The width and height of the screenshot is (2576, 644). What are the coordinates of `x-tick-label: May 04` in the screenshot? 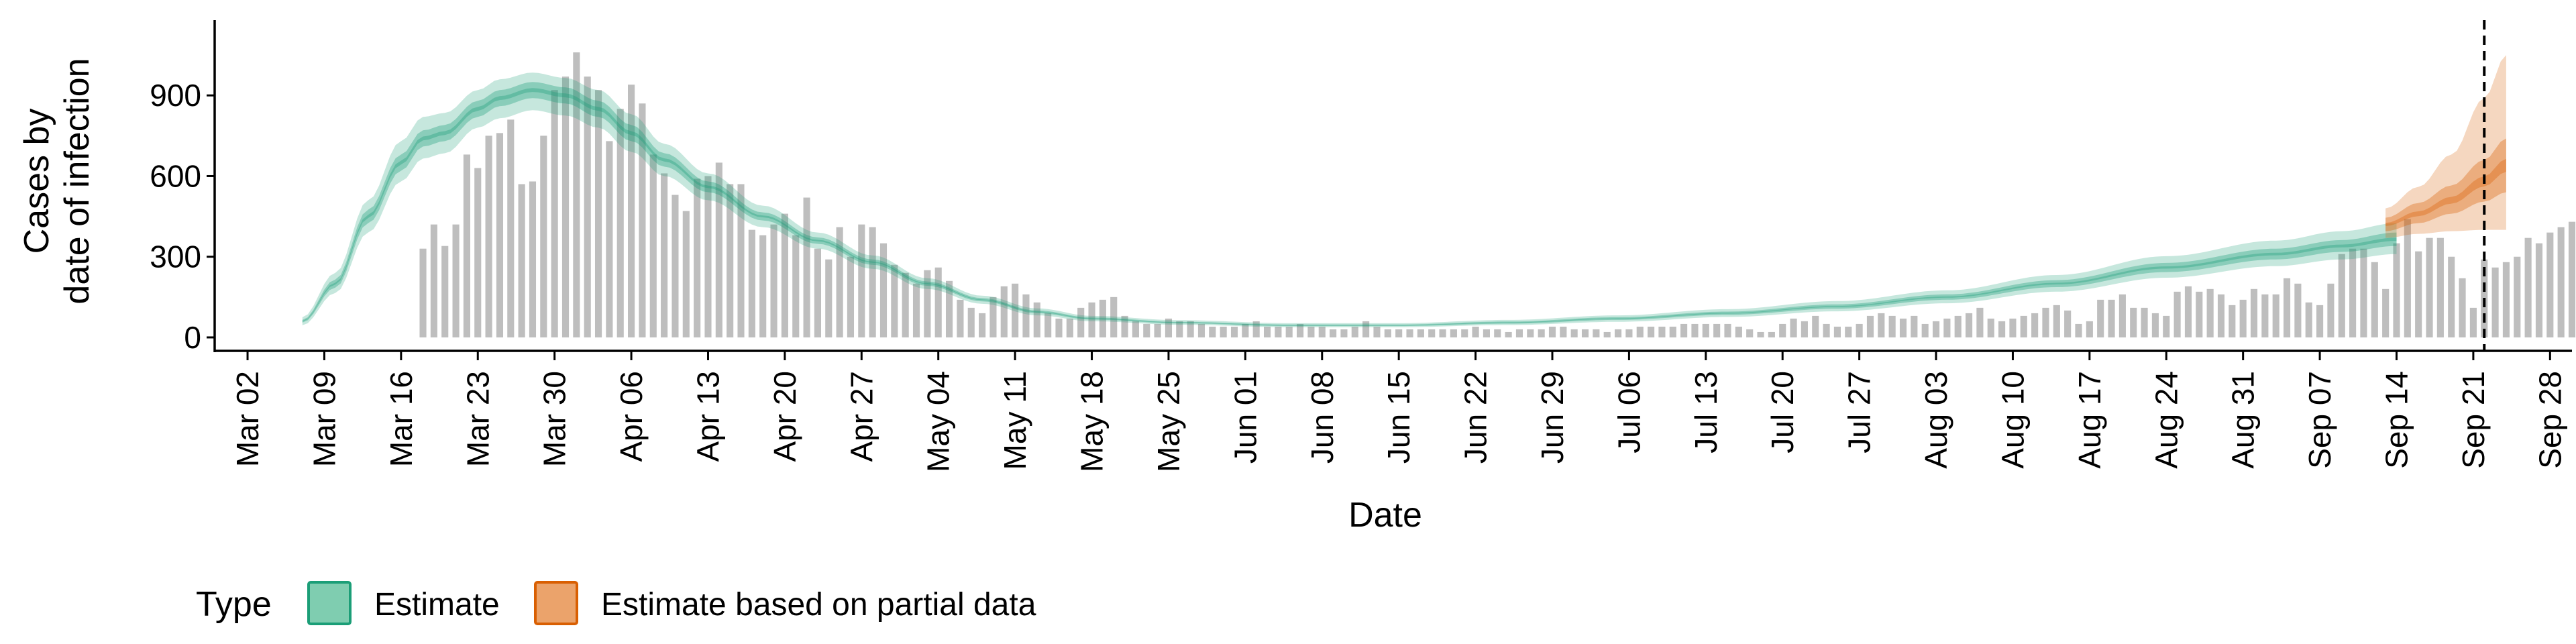 It's located at (938, 421).